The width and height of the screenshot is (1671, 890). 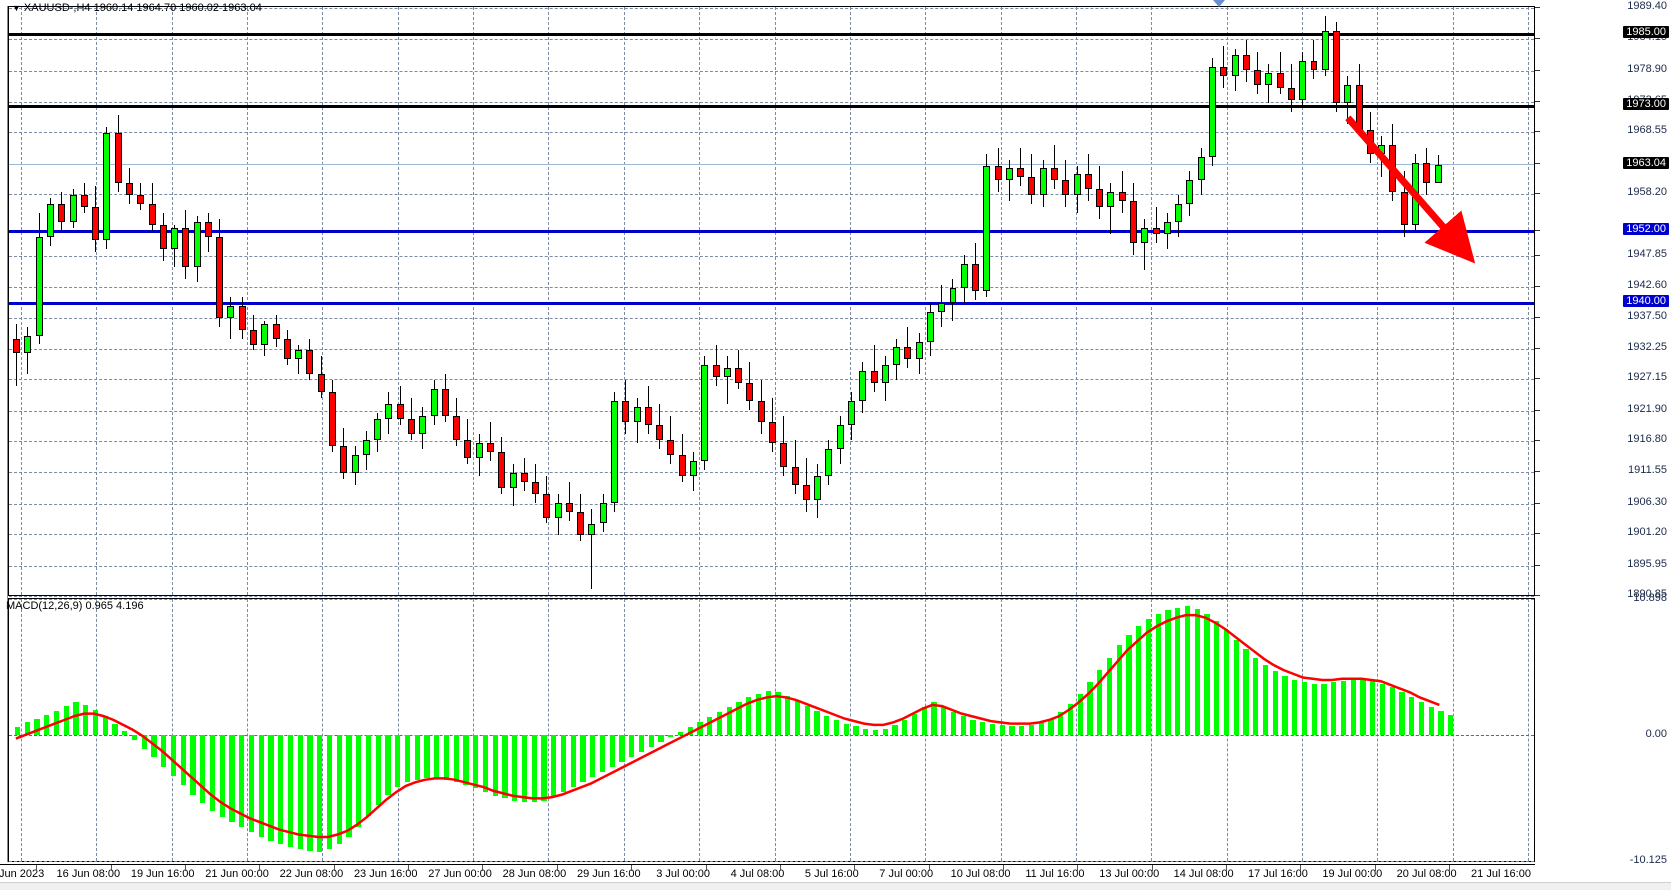 I want to click on price-tick-label: 1942.60, so click(x=1647, y=285).